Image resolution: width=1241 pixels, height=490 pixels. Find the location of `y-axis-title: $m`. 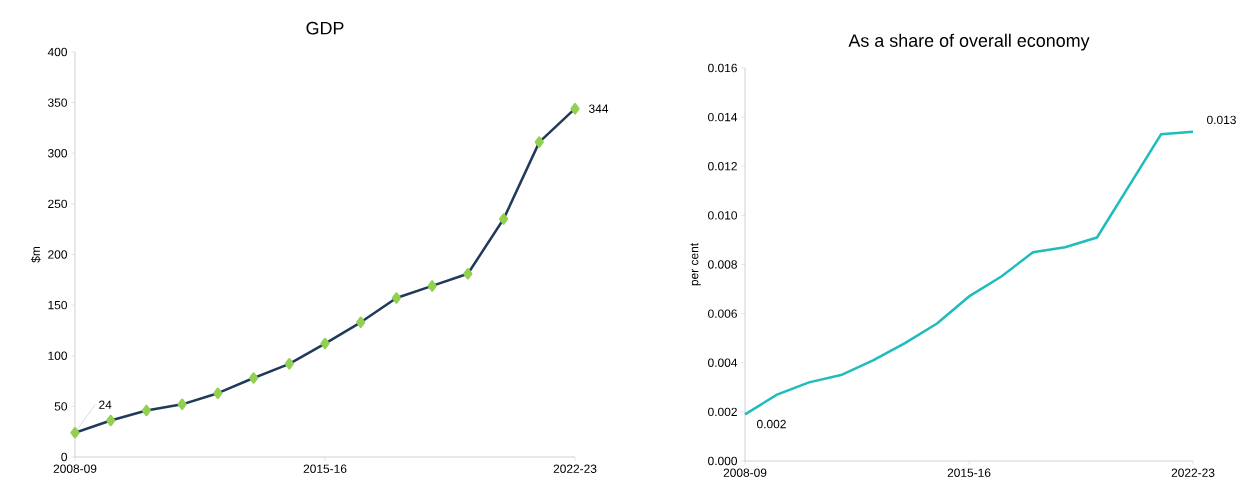

y-axis-title: $m is located at coordinates (36, 254).